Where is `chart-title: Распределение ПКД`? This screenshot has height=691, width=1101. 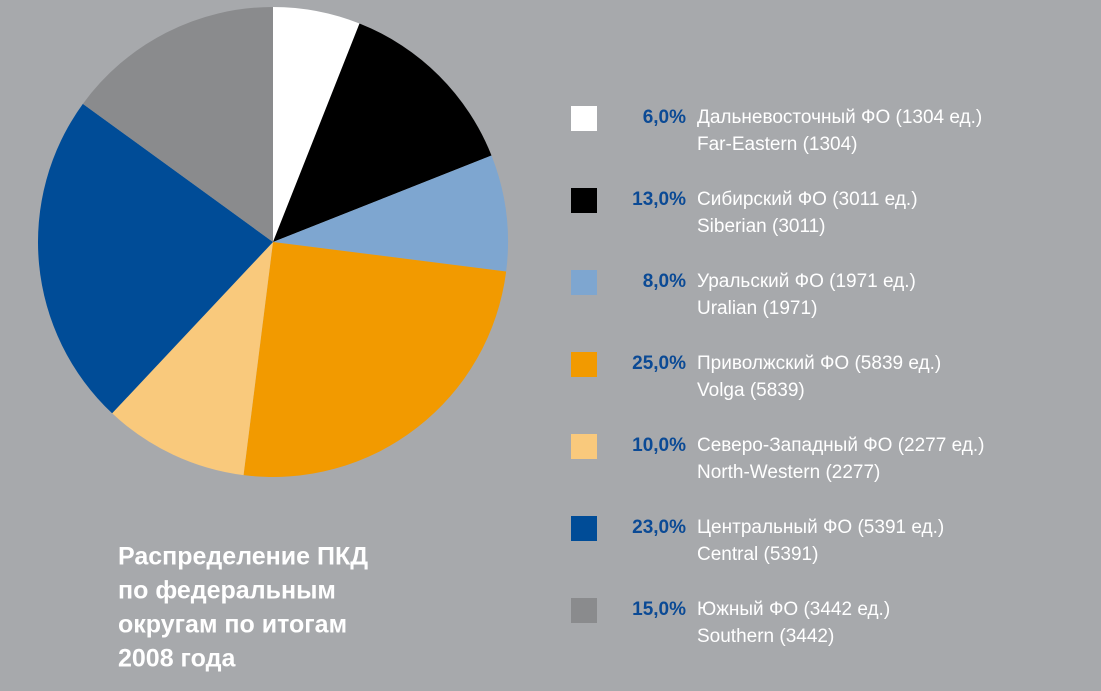
chart-title: Распределение ПКД is located at coordinates (243, 557).